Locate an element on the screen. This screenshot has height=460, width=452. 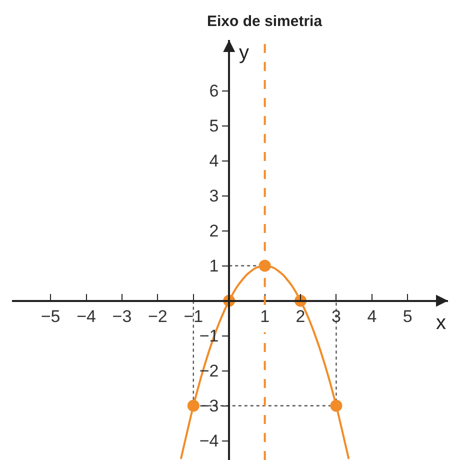
y-tick-label: 1 is located at coordinates (214, 266).